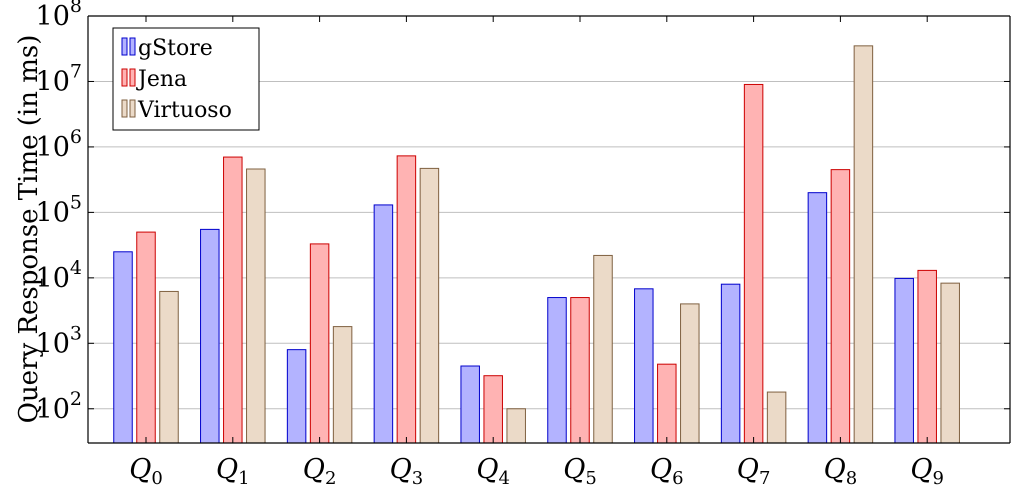  I want to click on y-tick-label: 10³, so click(59, 340).